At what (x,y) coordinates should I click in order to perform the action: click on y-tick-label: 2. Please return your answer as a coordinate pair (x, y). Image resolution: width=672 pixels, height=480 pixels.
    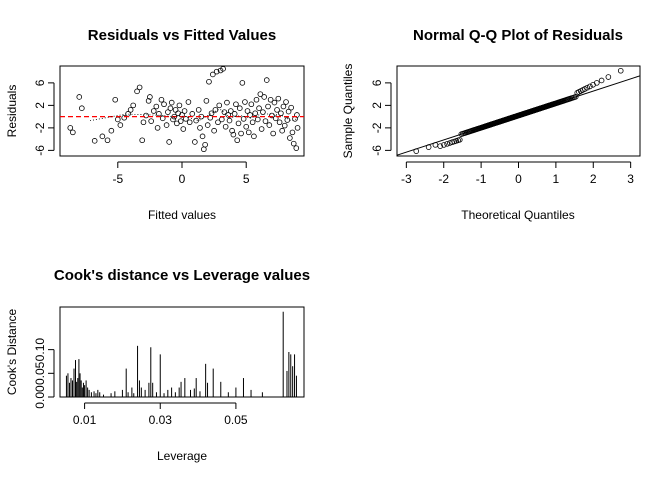
    Looking at the image, I should click on (40, 105).